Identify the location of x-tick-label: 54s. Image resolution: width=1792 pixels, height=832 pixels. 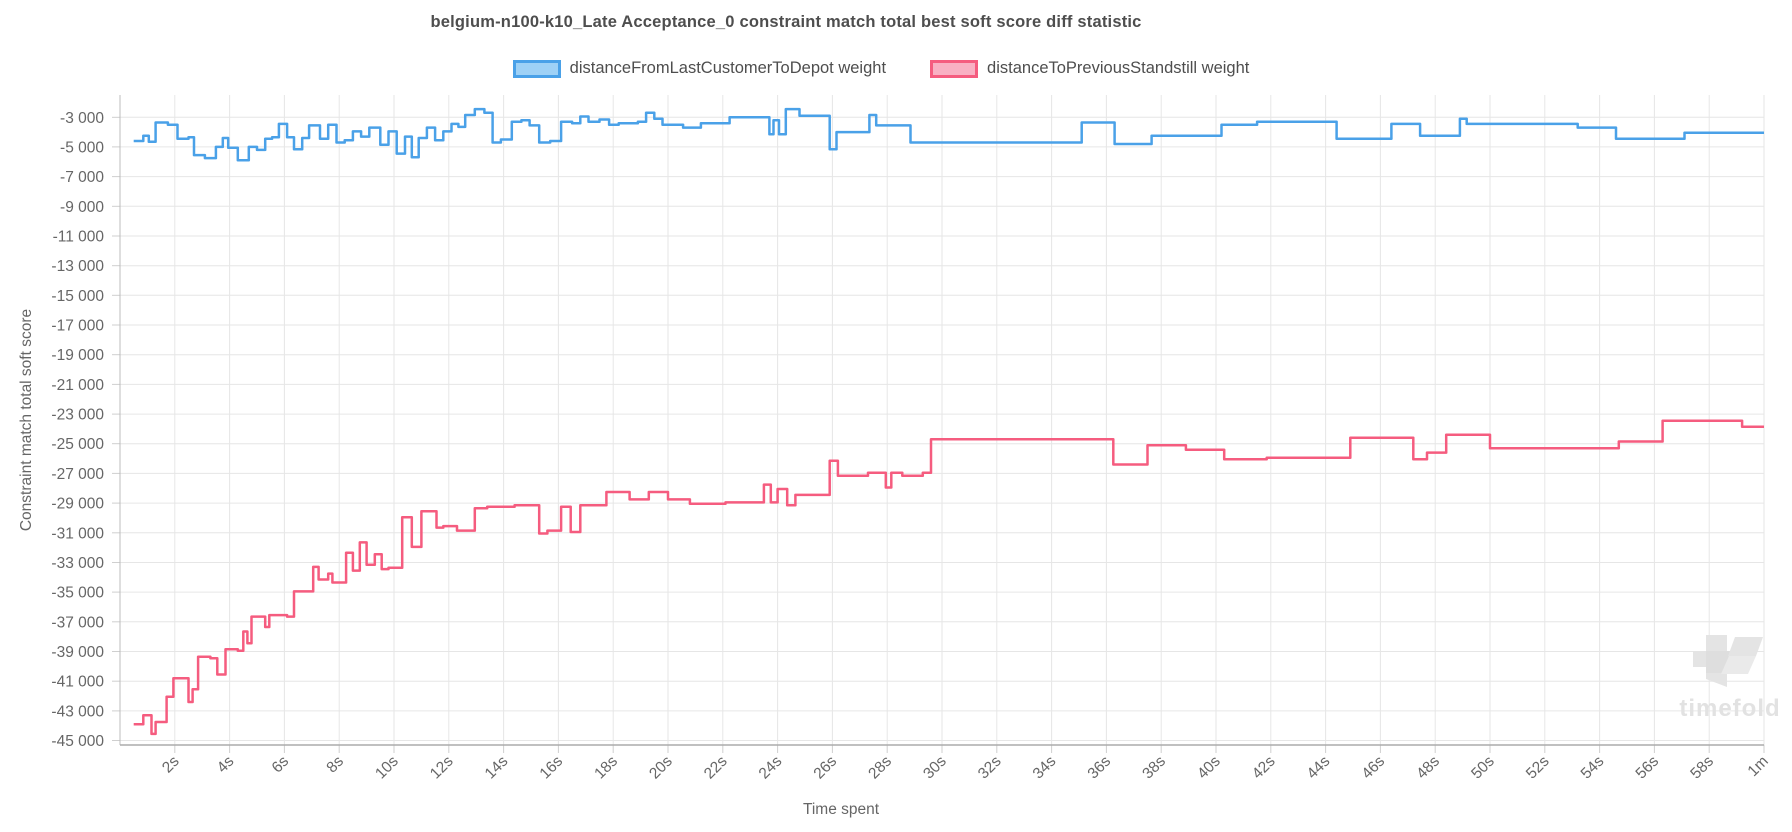
(1593, 768).